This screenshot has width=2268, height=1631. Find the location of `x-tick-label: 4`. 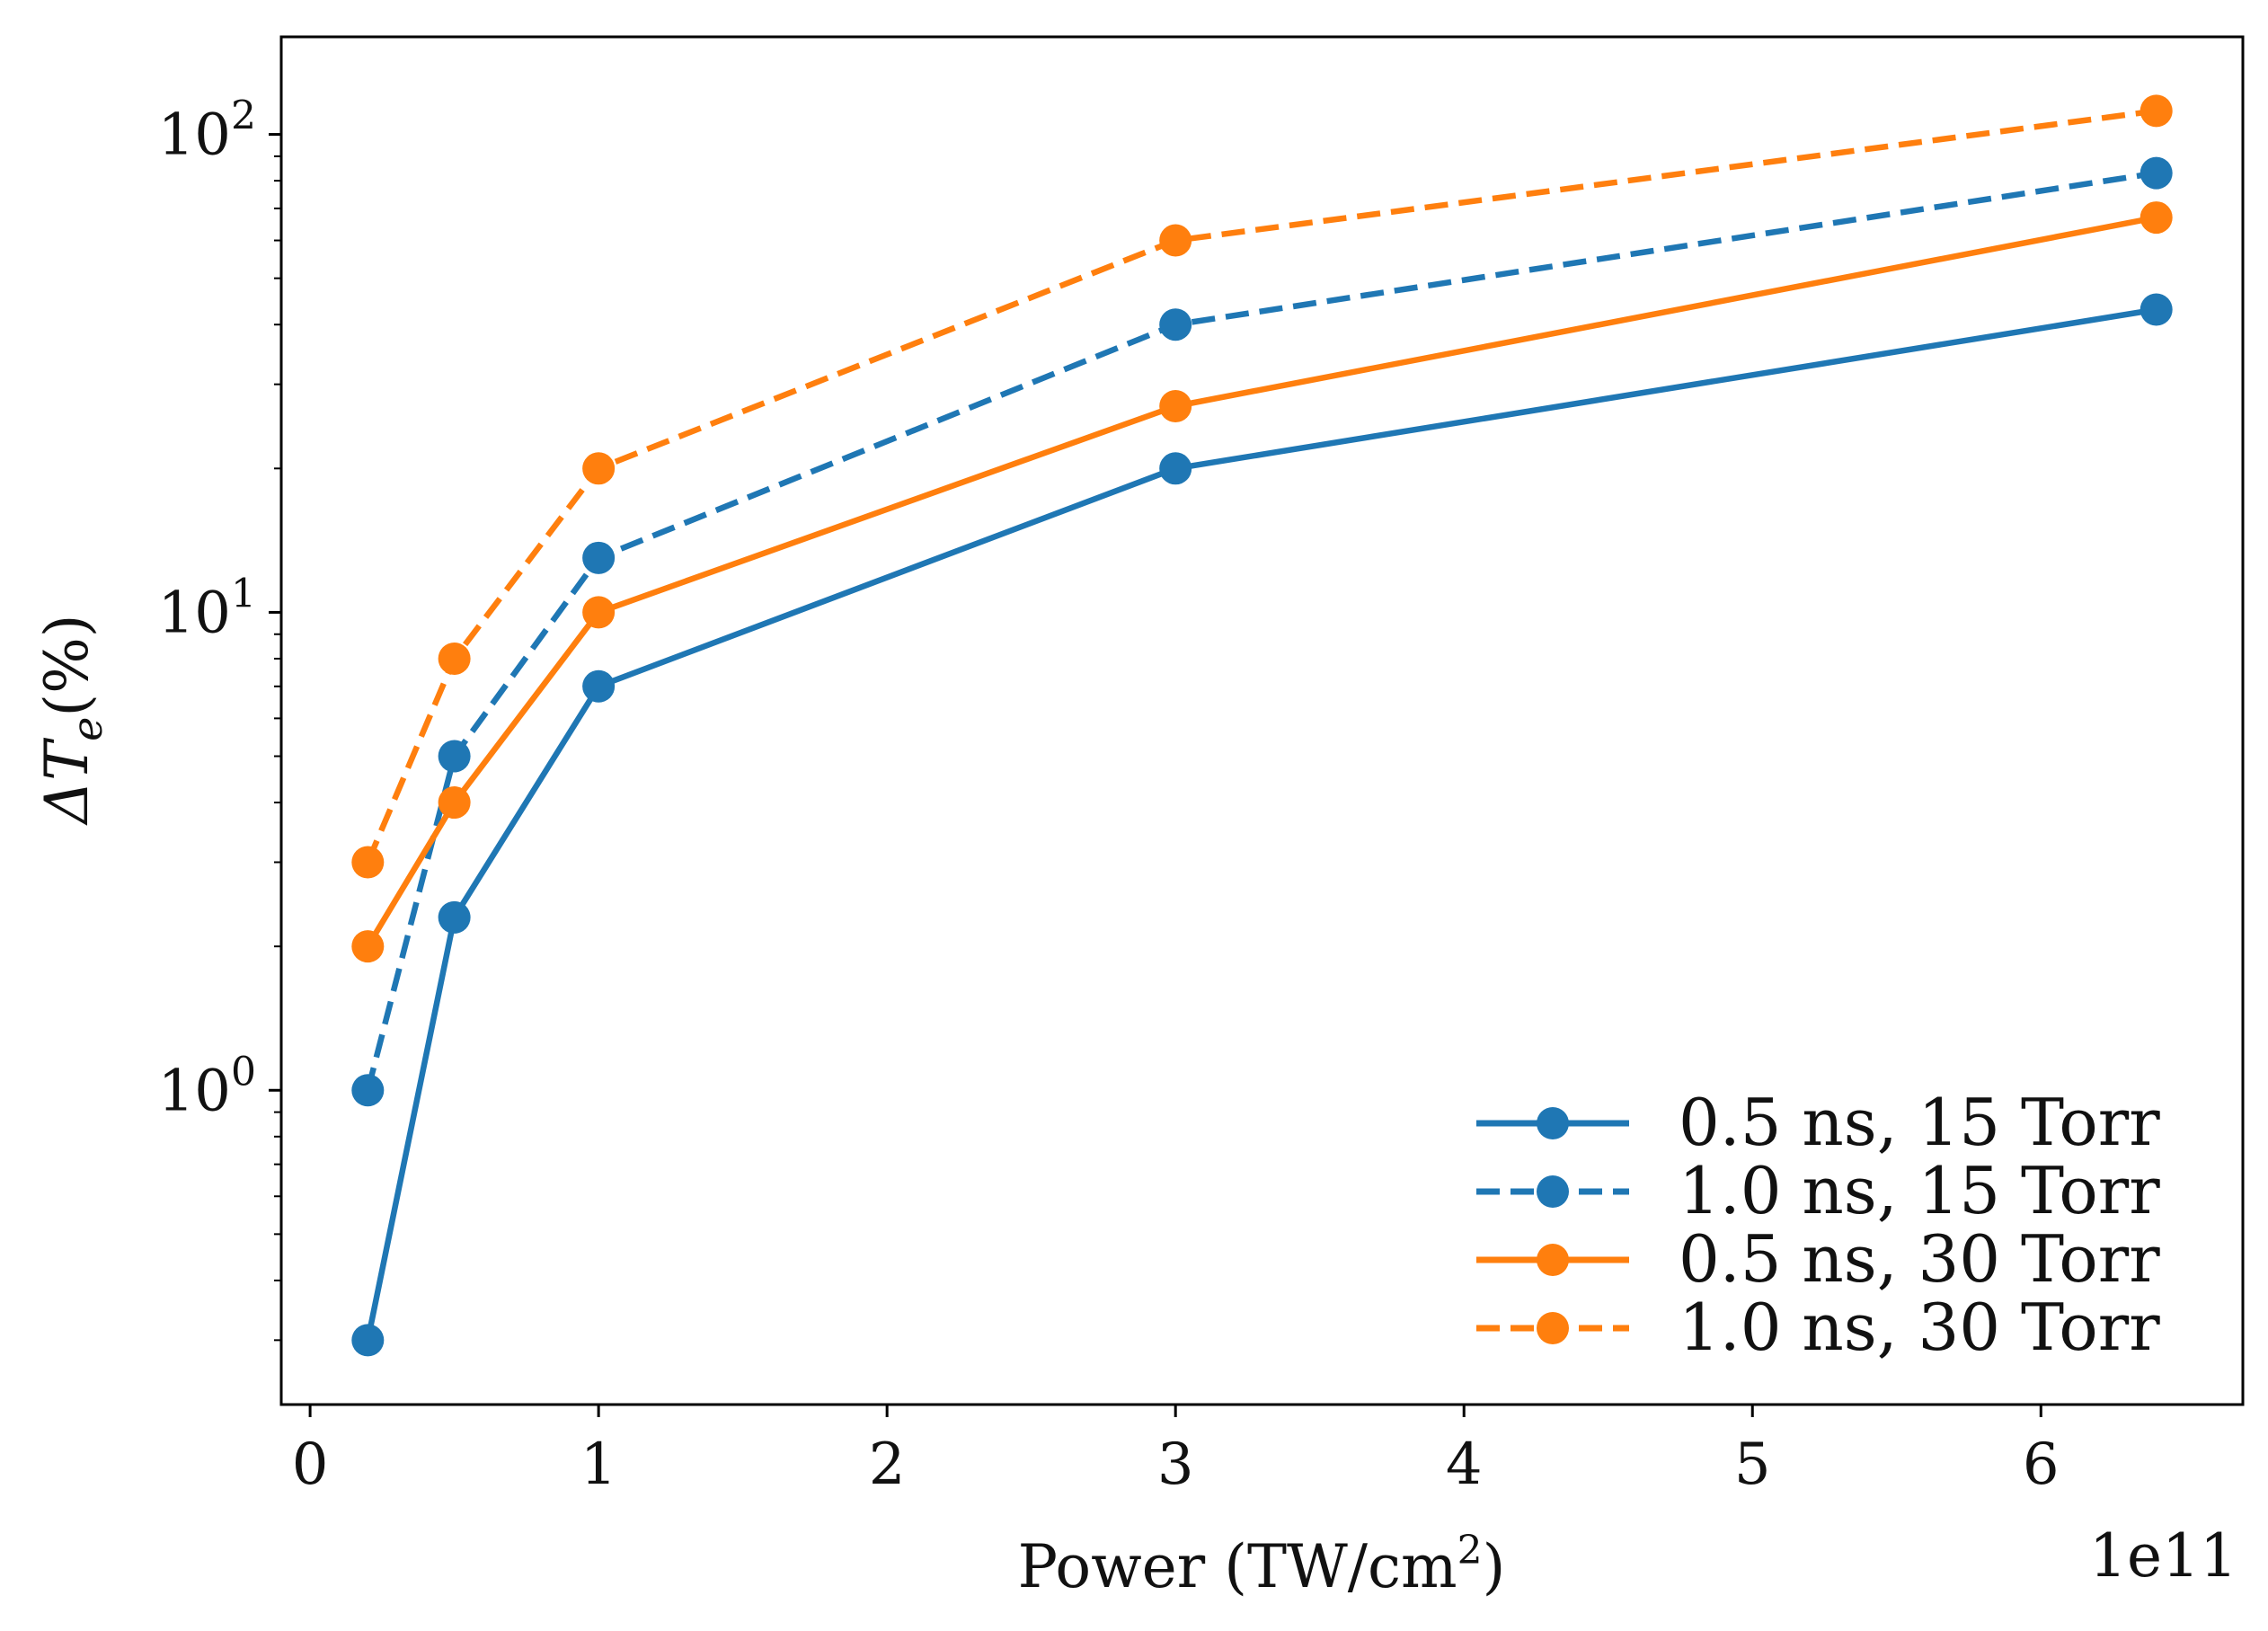

x-tick-label: 4 is located at coordinates (1464, 1465).